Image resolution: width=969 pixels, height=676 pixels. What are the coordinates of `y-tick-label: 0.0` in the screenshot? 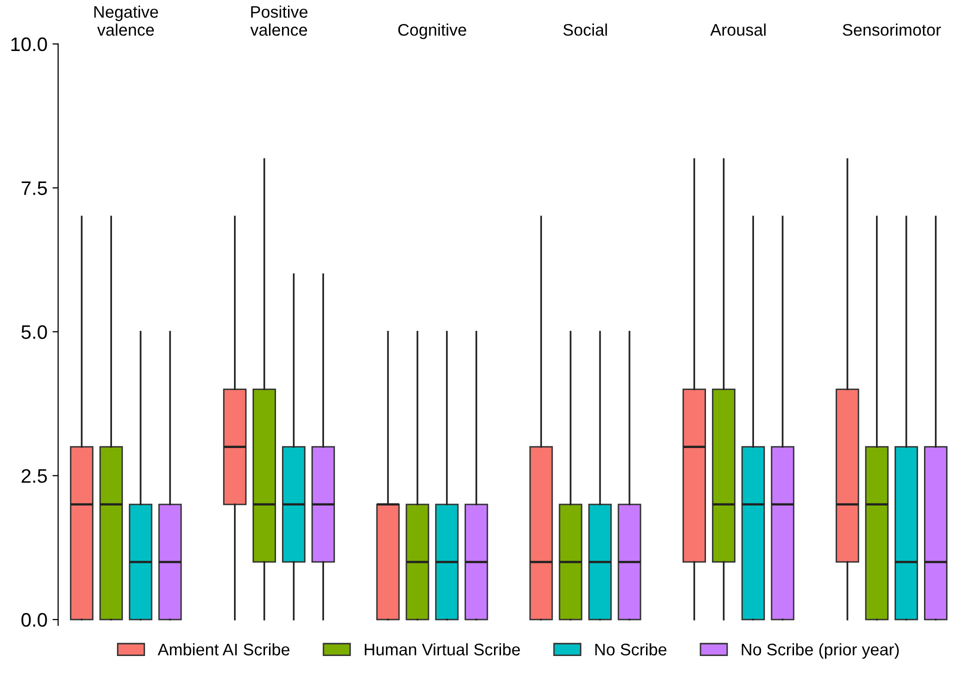 It's located at (34, 620).